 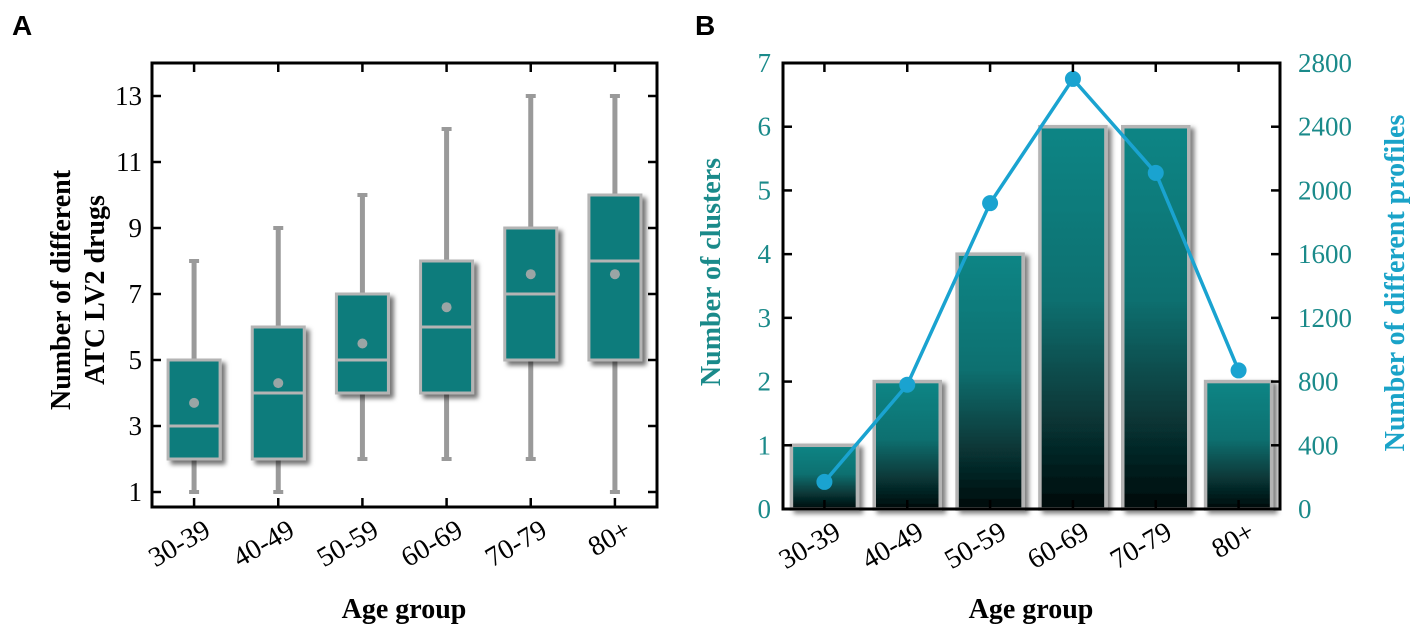 I want to click on a-x-tick-label: 60-69, so click(x=432, y=544).